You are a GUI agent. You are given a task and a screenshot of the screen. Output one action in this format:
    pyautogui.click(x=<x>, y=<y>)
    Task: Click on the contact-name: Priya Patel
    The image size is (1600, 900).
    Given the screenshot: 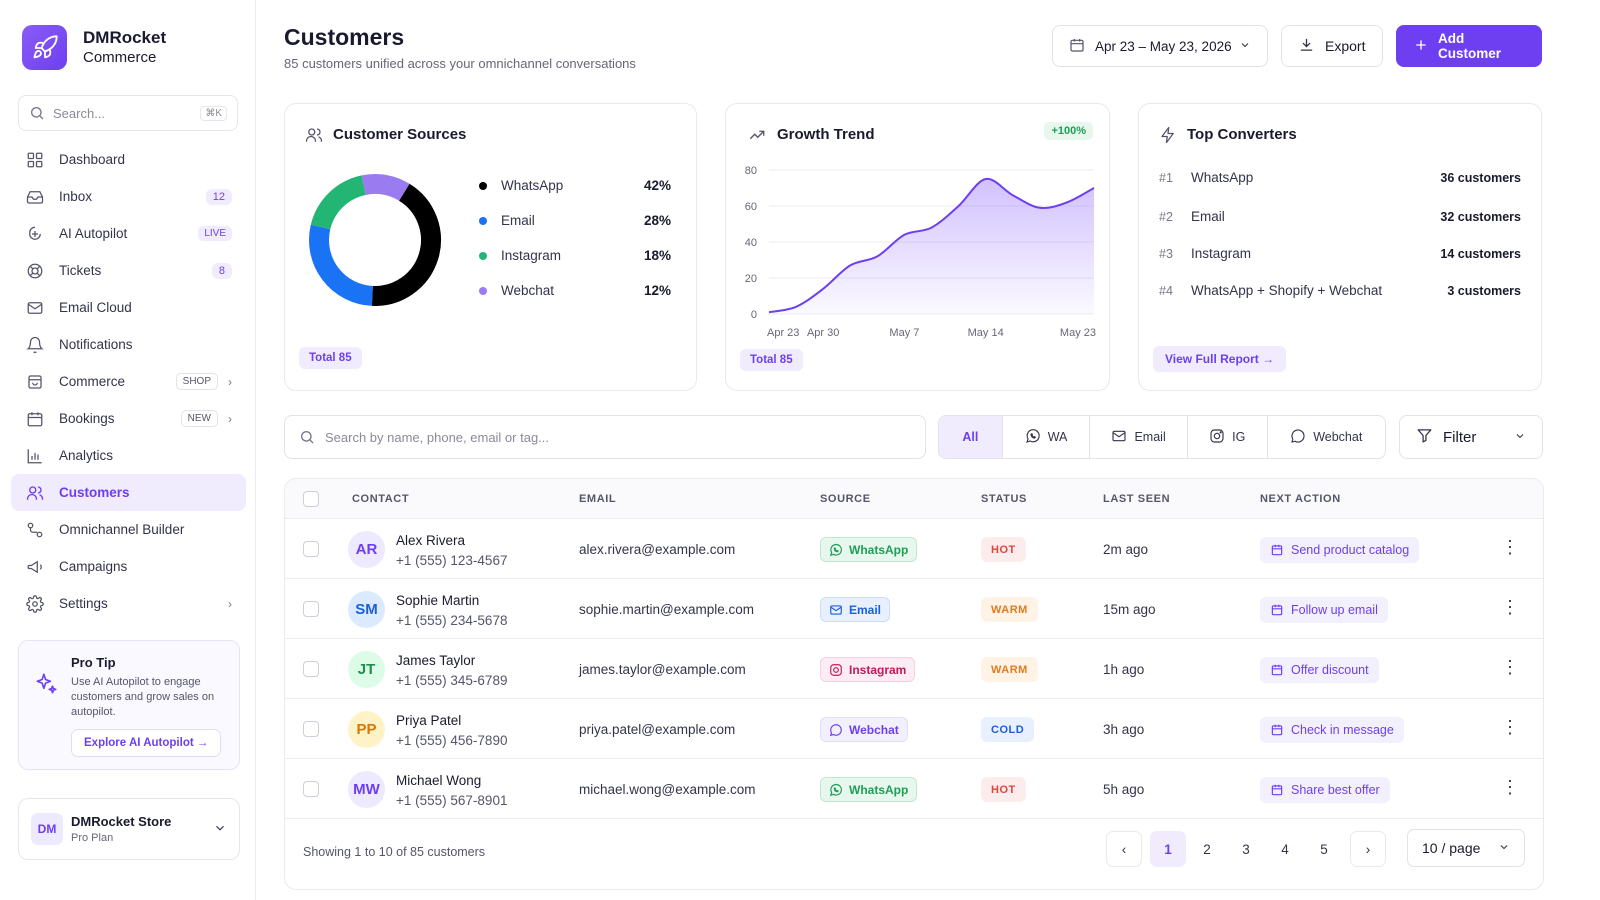 What is the action you would take?
    pyautogui.click(x=429, y=720)
    